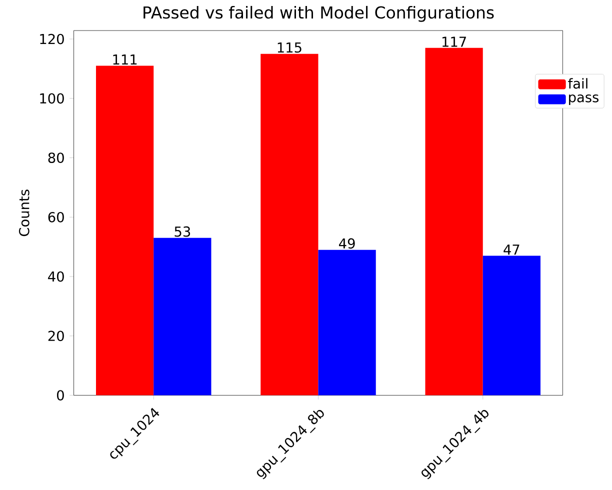 The image size is (612, 490). What do you see at coordinates (578, 83) in the screenshot?
I see `legend-label: fail` at bounding box center [578, 83].